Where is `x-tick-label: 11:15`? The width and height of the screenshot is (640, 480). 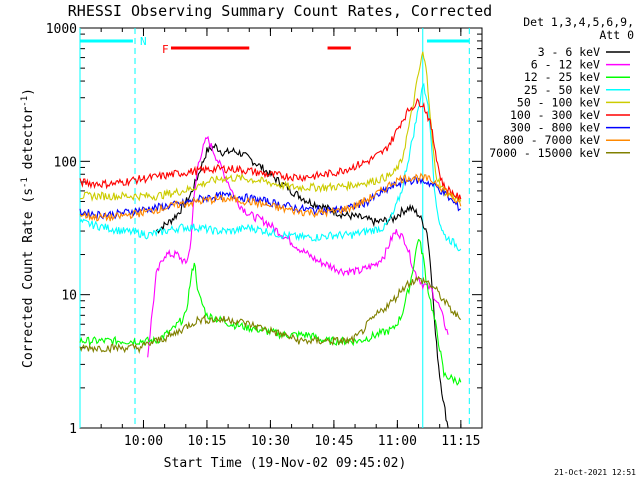 x-tick-label: 11:15 is located at coordinates (460, 441).